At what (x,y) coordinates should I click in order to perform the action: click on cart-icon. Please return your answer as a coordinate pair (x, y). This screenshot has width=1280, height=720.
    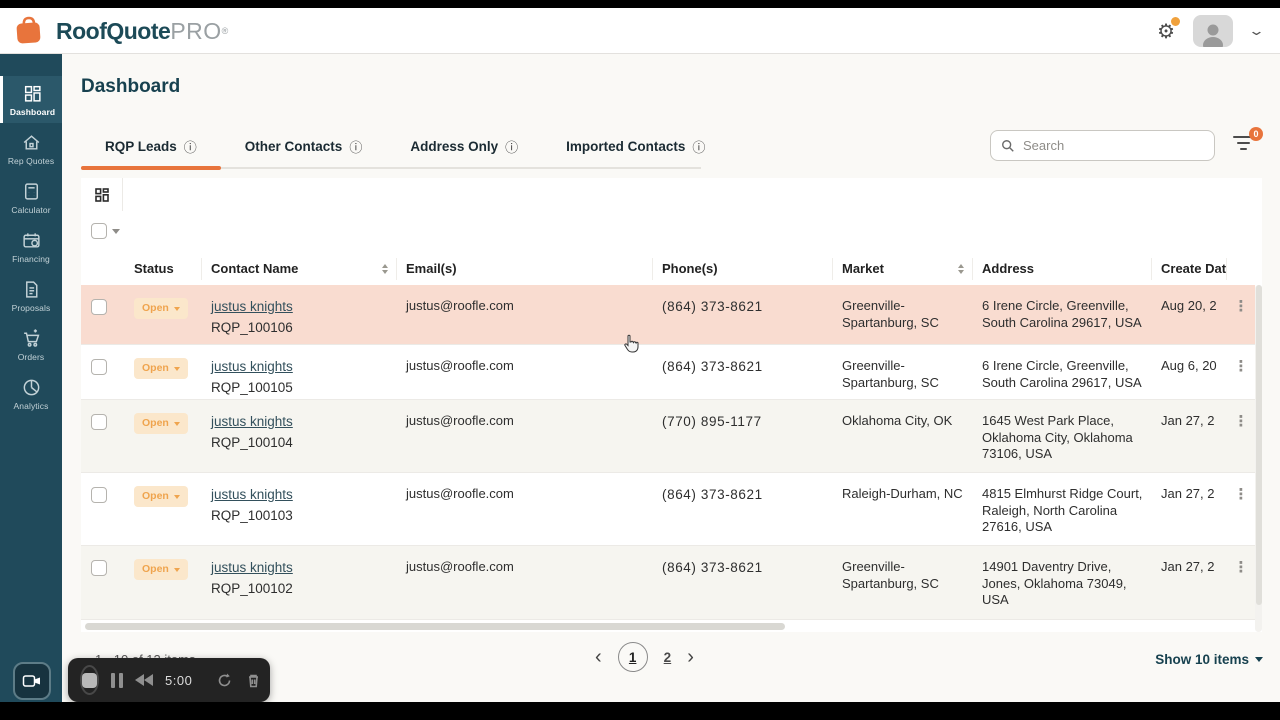
    Looking at the image, I should click on (31, 338).